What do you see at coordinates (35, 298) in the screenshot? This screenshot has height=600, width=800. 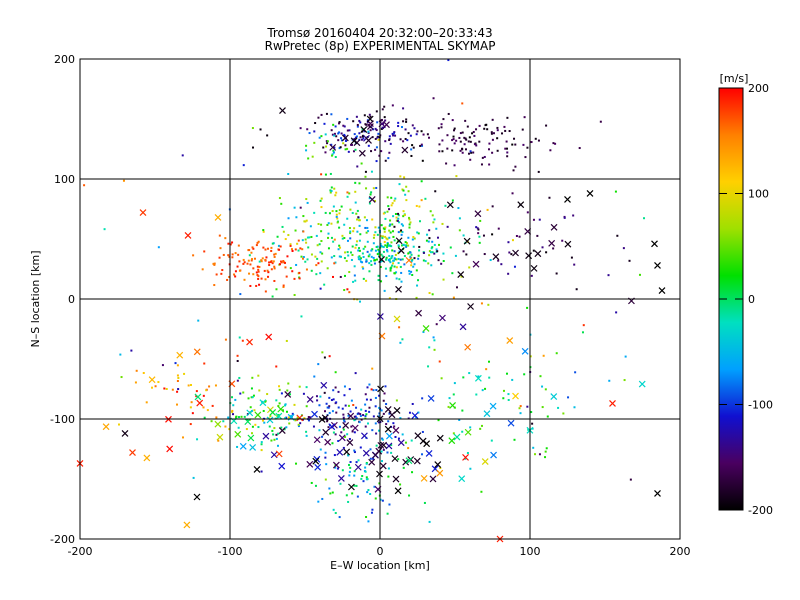 I see `y-axis-label: N–S location [km]` at bounding box center [35, 298].